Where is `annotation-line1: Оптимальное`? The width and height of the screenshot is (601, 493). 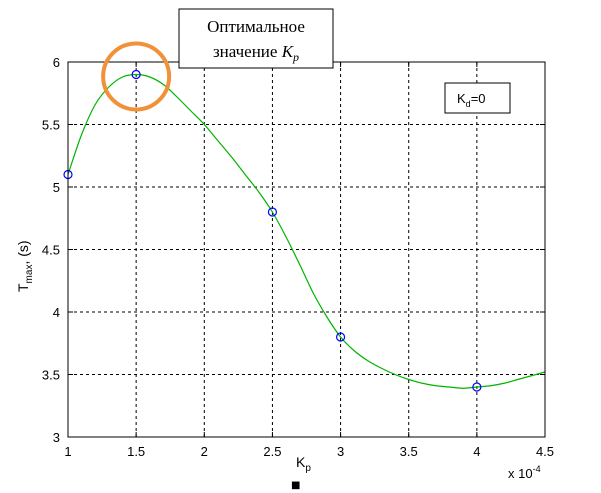
annotation-line1: Оптимальное is located at coordinates (256, 26).